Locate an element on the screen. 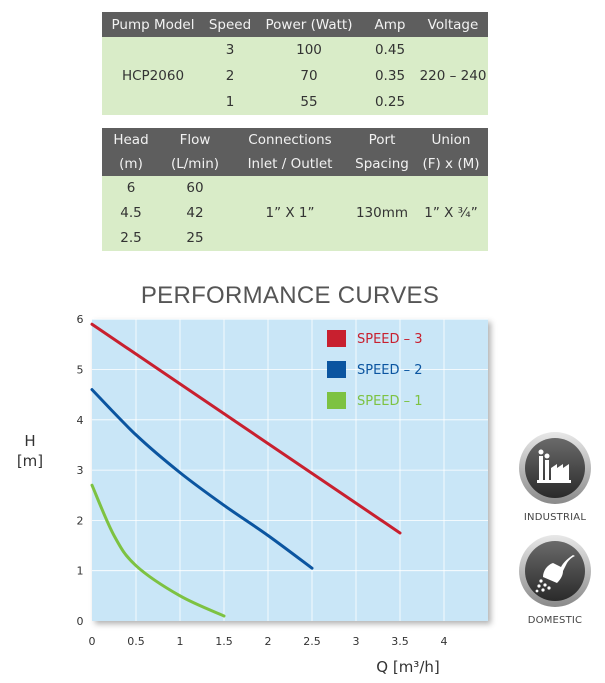 The height and width of the screenshot is (683, 605). flow-cell: 25 is located at coordinates (195, 238).